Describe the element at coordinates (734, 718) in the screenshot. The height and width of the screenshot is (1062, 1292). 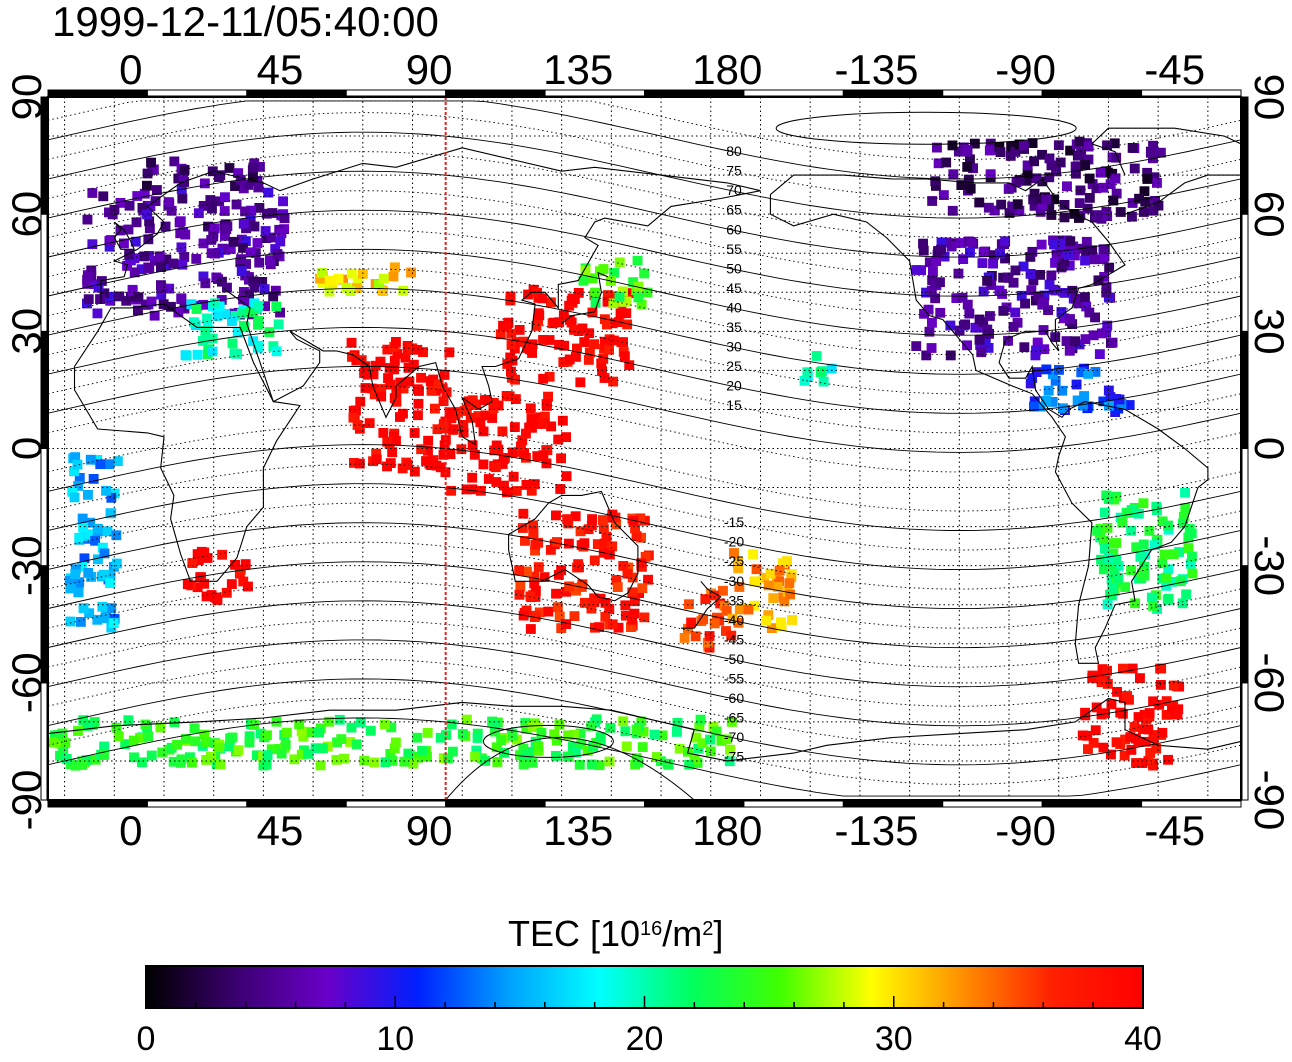
I see `contour-label: -65` at that location.